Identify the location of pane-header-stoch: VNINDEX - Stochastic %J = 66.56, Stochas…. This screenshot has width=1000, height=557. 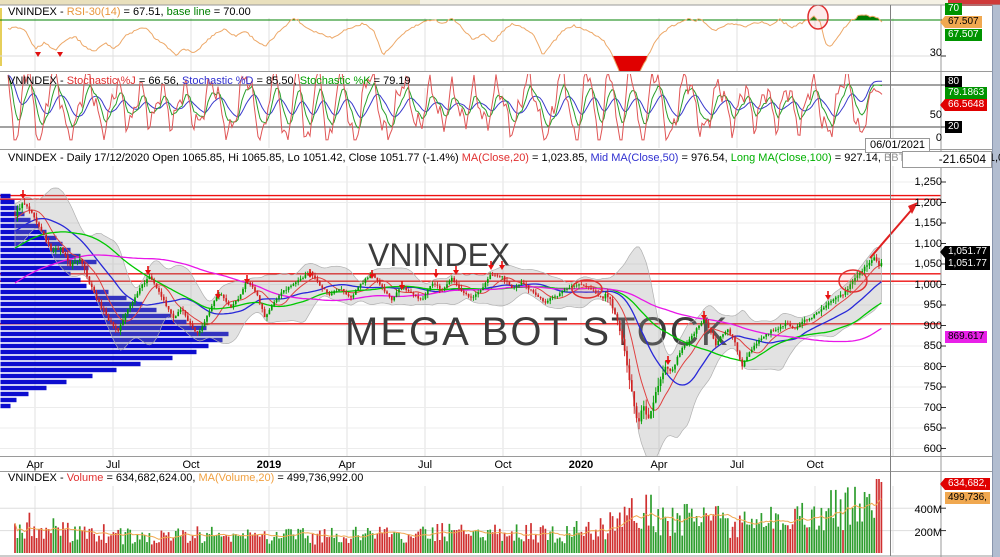
(209, 81).